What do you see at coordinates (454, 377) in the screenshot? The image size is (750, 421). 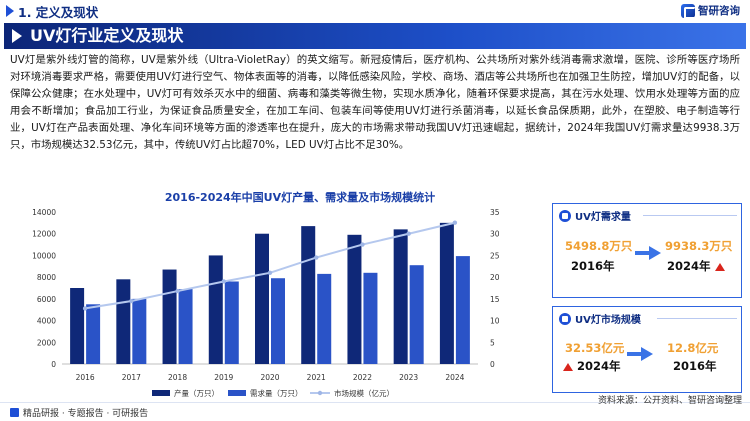 I see `x-axis-tick-label: 2024` at bounding box center [454, 377].